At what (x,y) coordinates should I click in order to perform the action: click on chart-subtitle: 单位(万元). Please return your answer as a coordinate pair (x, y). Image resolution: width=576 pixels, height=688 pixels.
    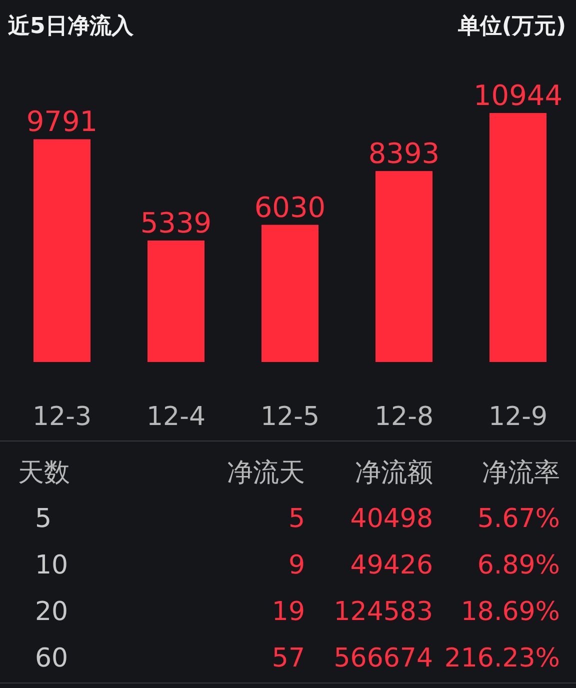
    Looking at the image, I should click on (511, 26).